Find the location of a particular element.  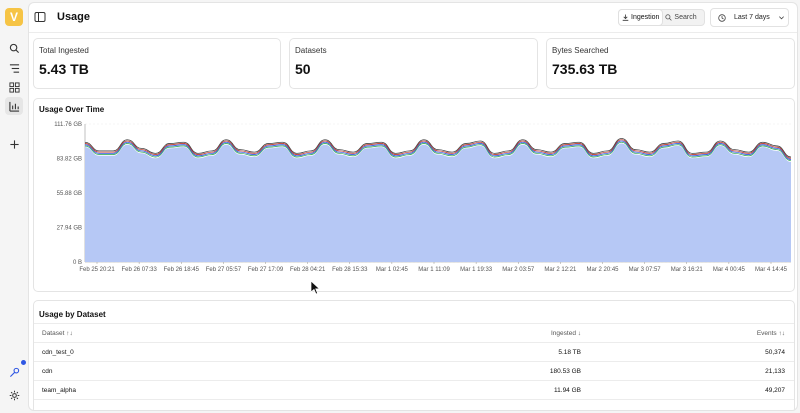

x-tick-label: Feb 27 17:09 is located at coordinates (266, 270).